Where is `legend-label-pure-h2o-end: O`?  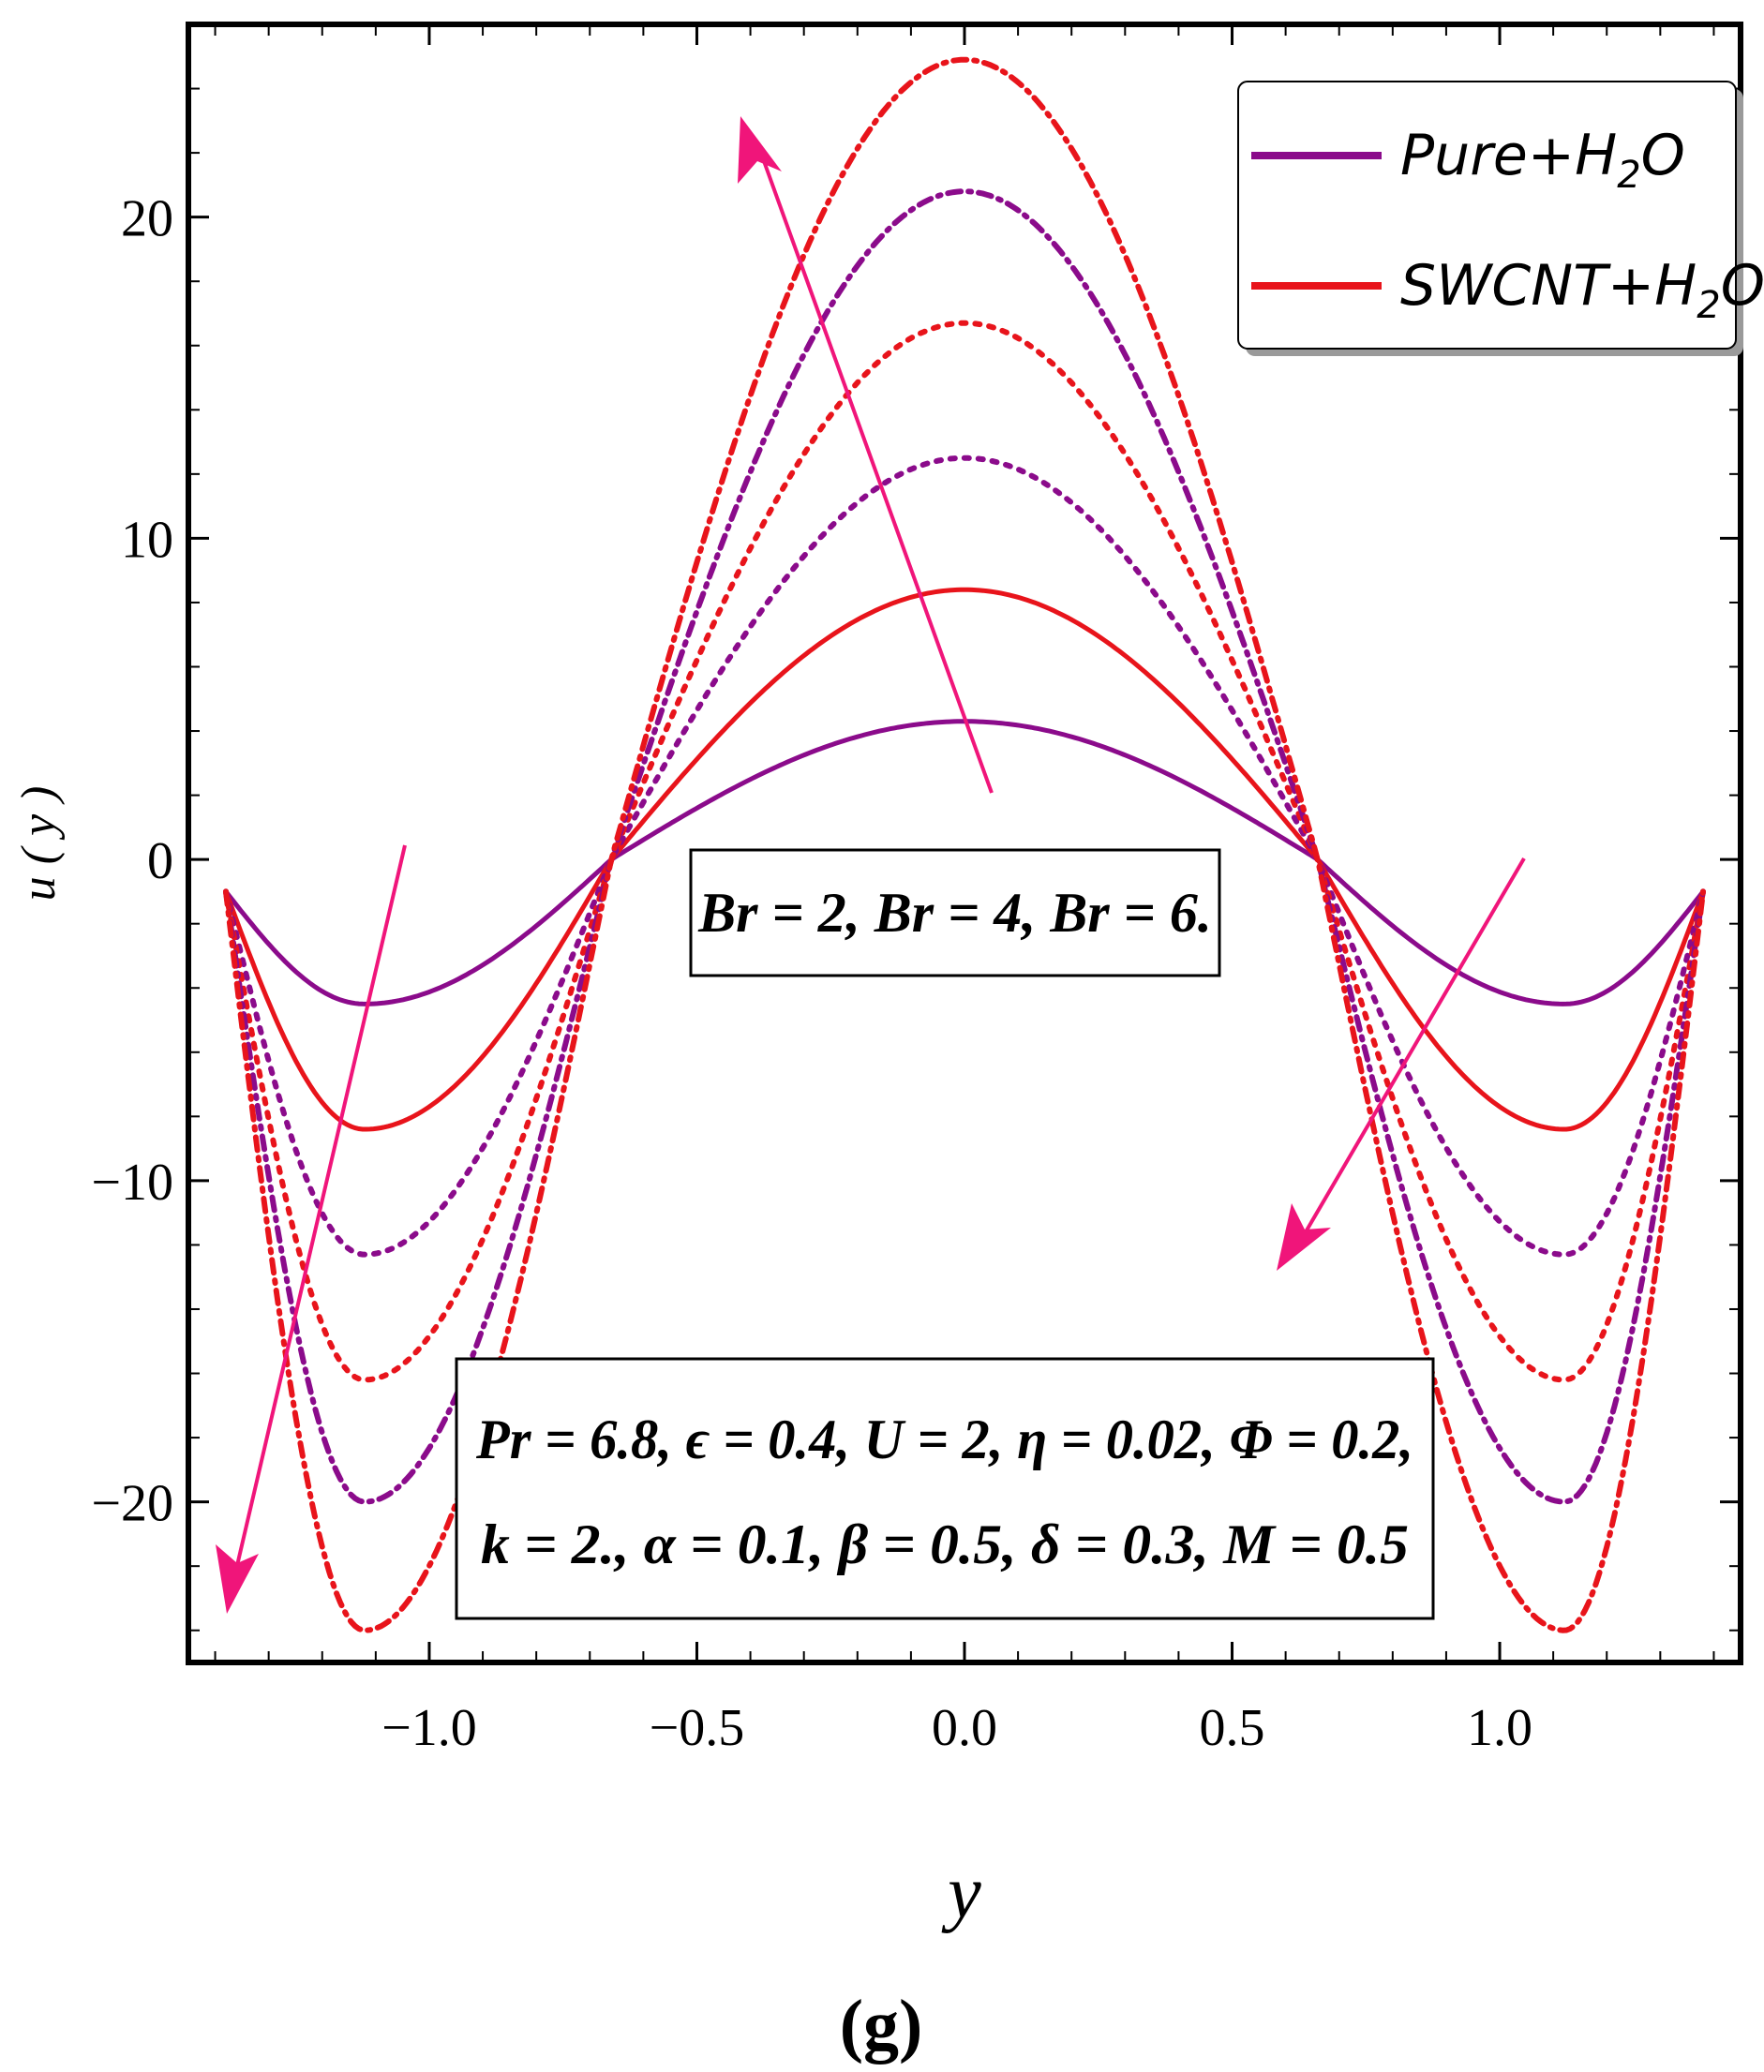
legend-label-pure-h2o-end: O is located at coordinates (1663, 155).